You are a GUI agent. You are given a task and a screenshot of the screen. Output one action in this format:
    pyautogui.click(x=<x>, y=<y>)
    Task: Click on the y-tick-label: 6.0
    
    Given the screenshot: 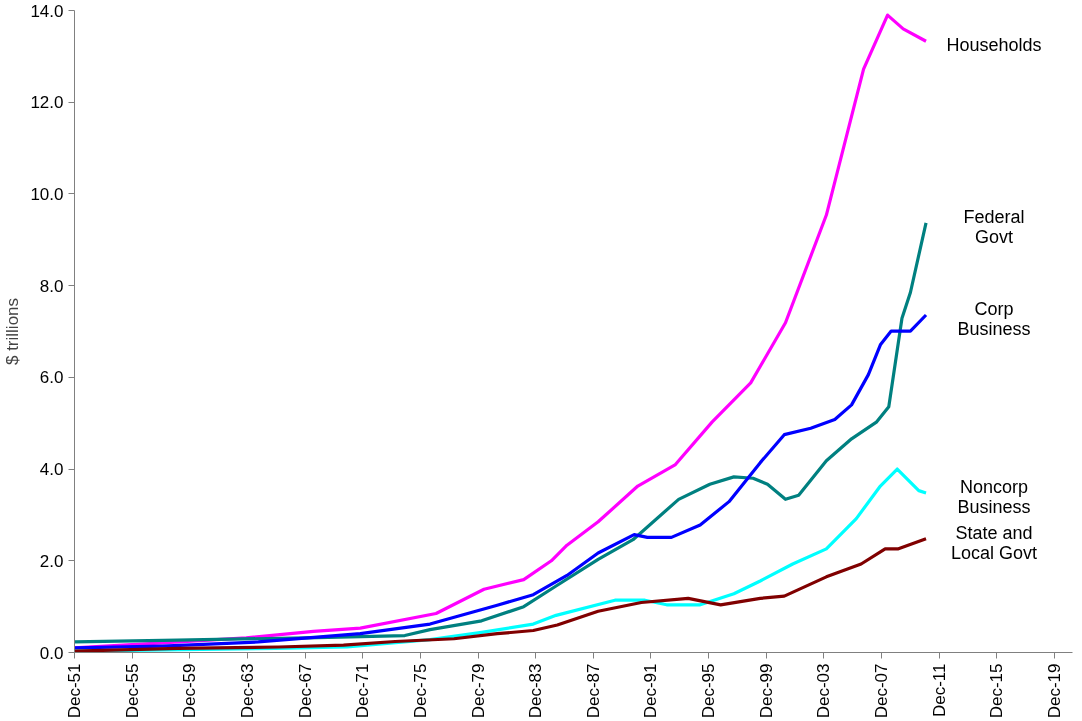 What is the action you would take?
    pyautogui.click(x=51, y=378)
    